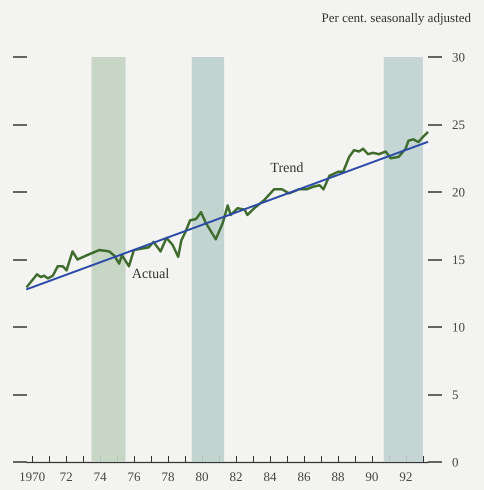 Image resolution: width=484 pixels, height=490 pixels. I want to click on y-tick-label: 15, so click(458, 259).